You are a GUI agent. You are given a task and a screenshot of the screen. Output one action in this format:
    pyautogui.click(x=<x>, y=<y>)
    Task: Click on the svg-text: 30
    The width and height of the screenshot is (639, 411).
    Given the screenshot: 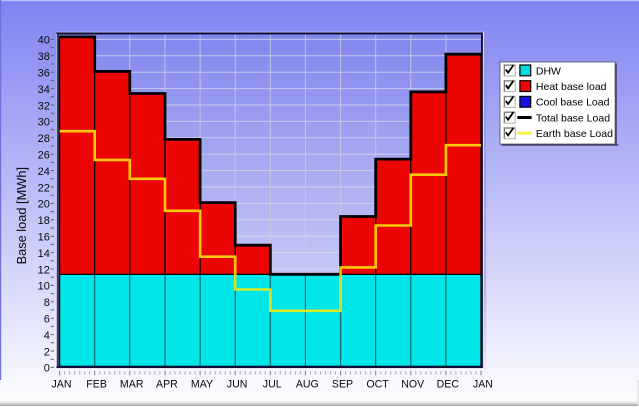 What is the action you would take?
    pyautogui.click(x=44, y=123)
    